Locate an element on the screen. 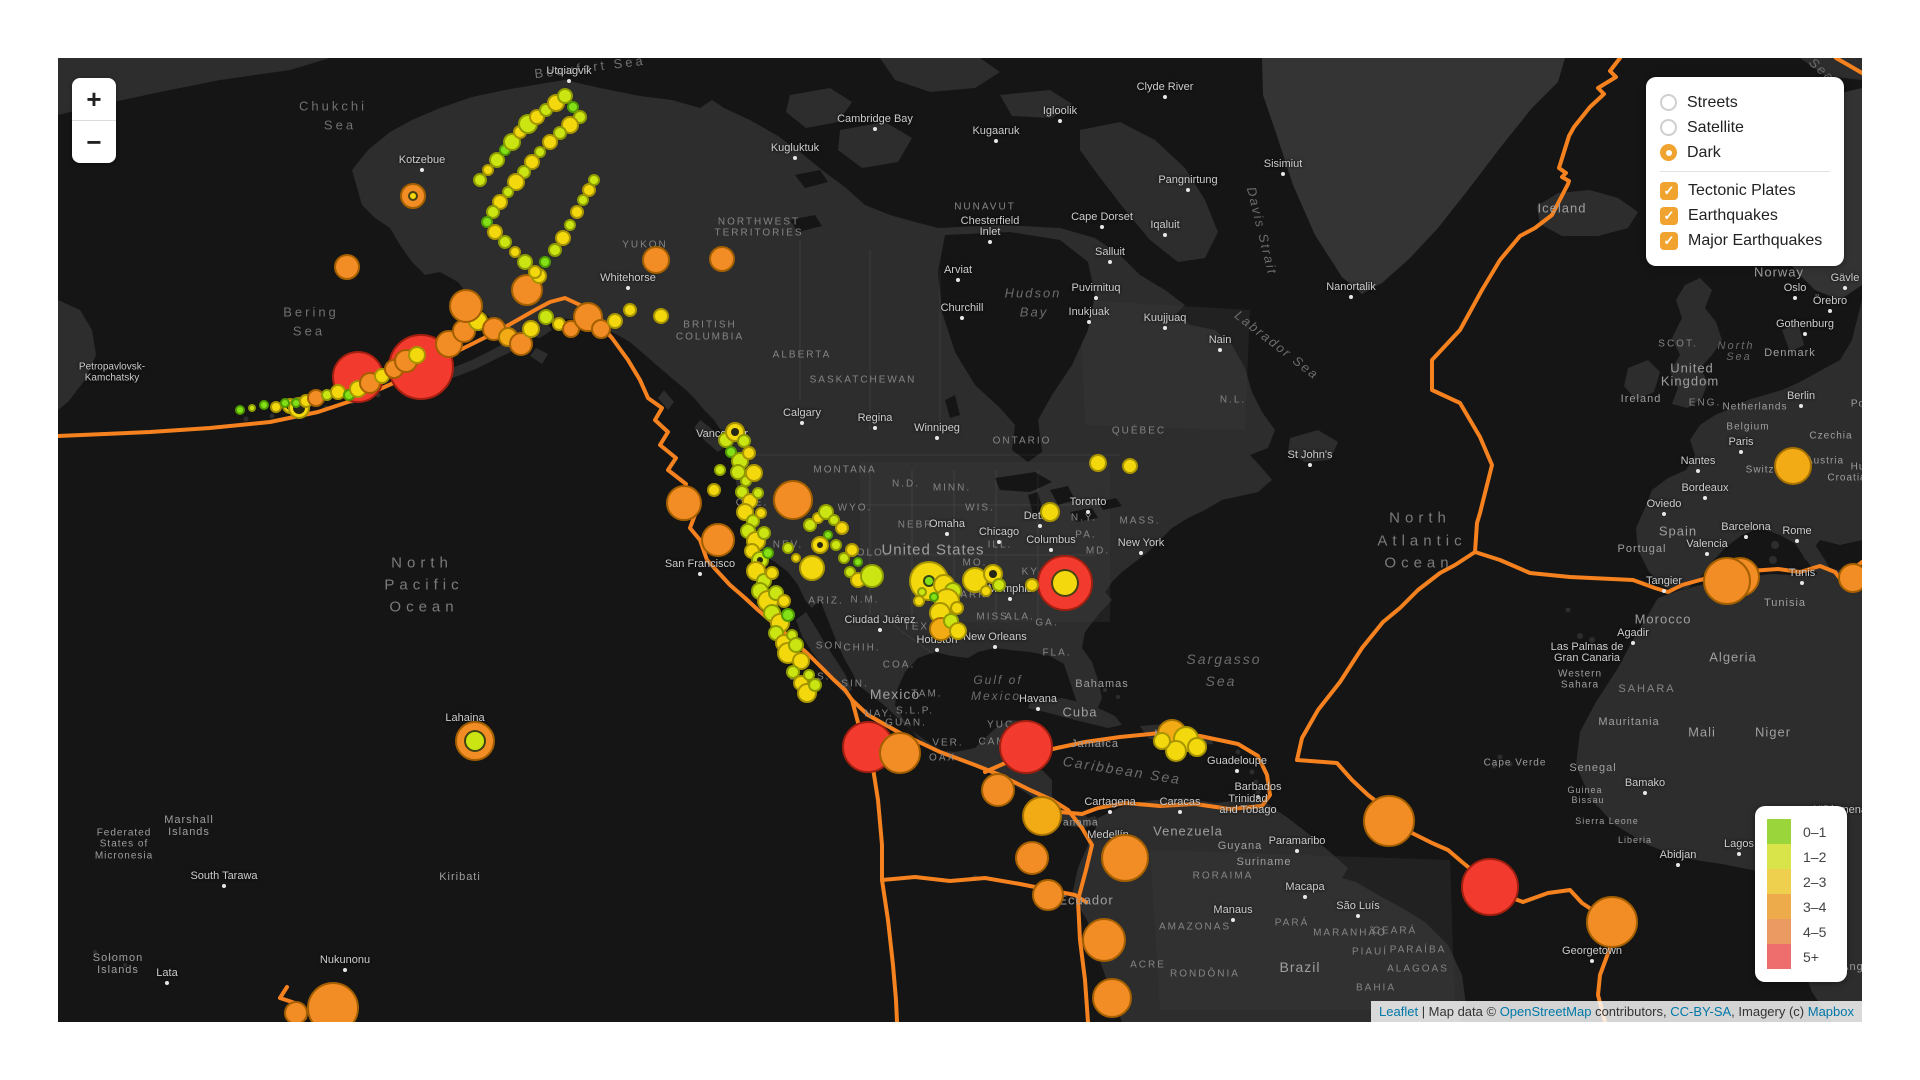 The height and width of the screenshot is (1080, 1920). base-layer-option-streets: Streets is located at coordinates (1745, 102).